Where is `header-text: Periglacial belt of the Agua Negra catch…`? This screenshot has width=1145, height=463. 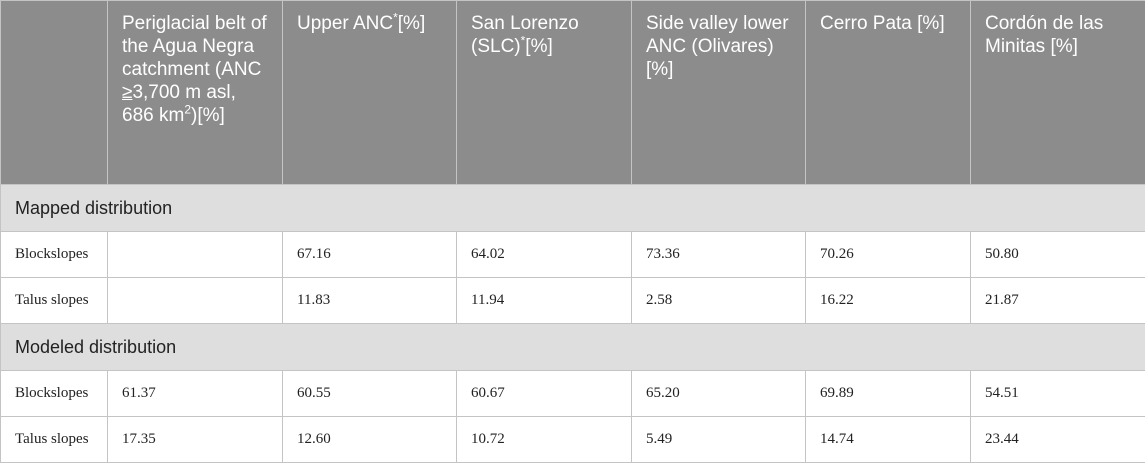
header-text: Periglacial belt of the Agua Negra catch… is located at coordinates (194, 46).